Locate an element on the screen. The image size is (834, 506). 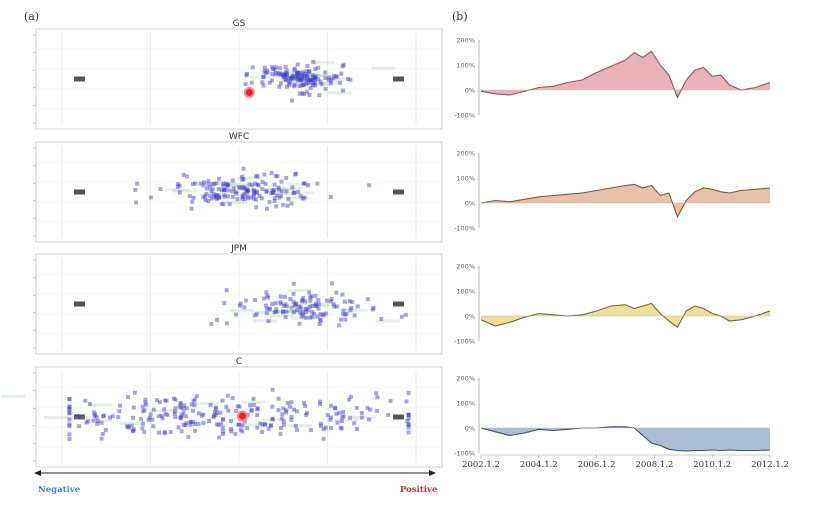
scatter-facet: C is located at coordinates (222, 412).